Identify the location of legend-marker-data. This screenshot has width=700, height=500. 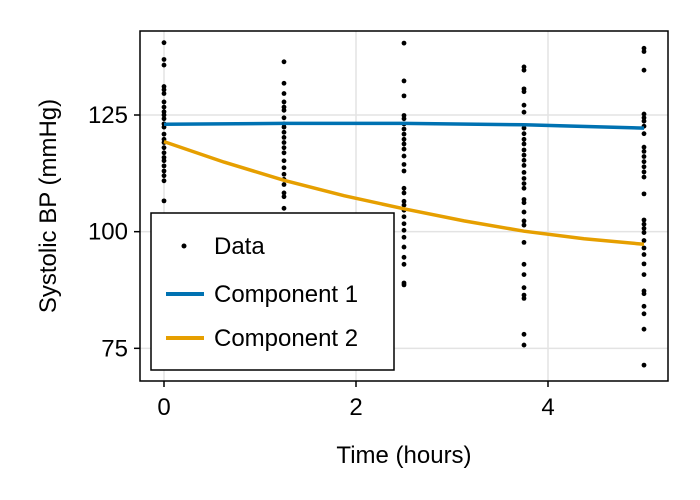
(184, 246).